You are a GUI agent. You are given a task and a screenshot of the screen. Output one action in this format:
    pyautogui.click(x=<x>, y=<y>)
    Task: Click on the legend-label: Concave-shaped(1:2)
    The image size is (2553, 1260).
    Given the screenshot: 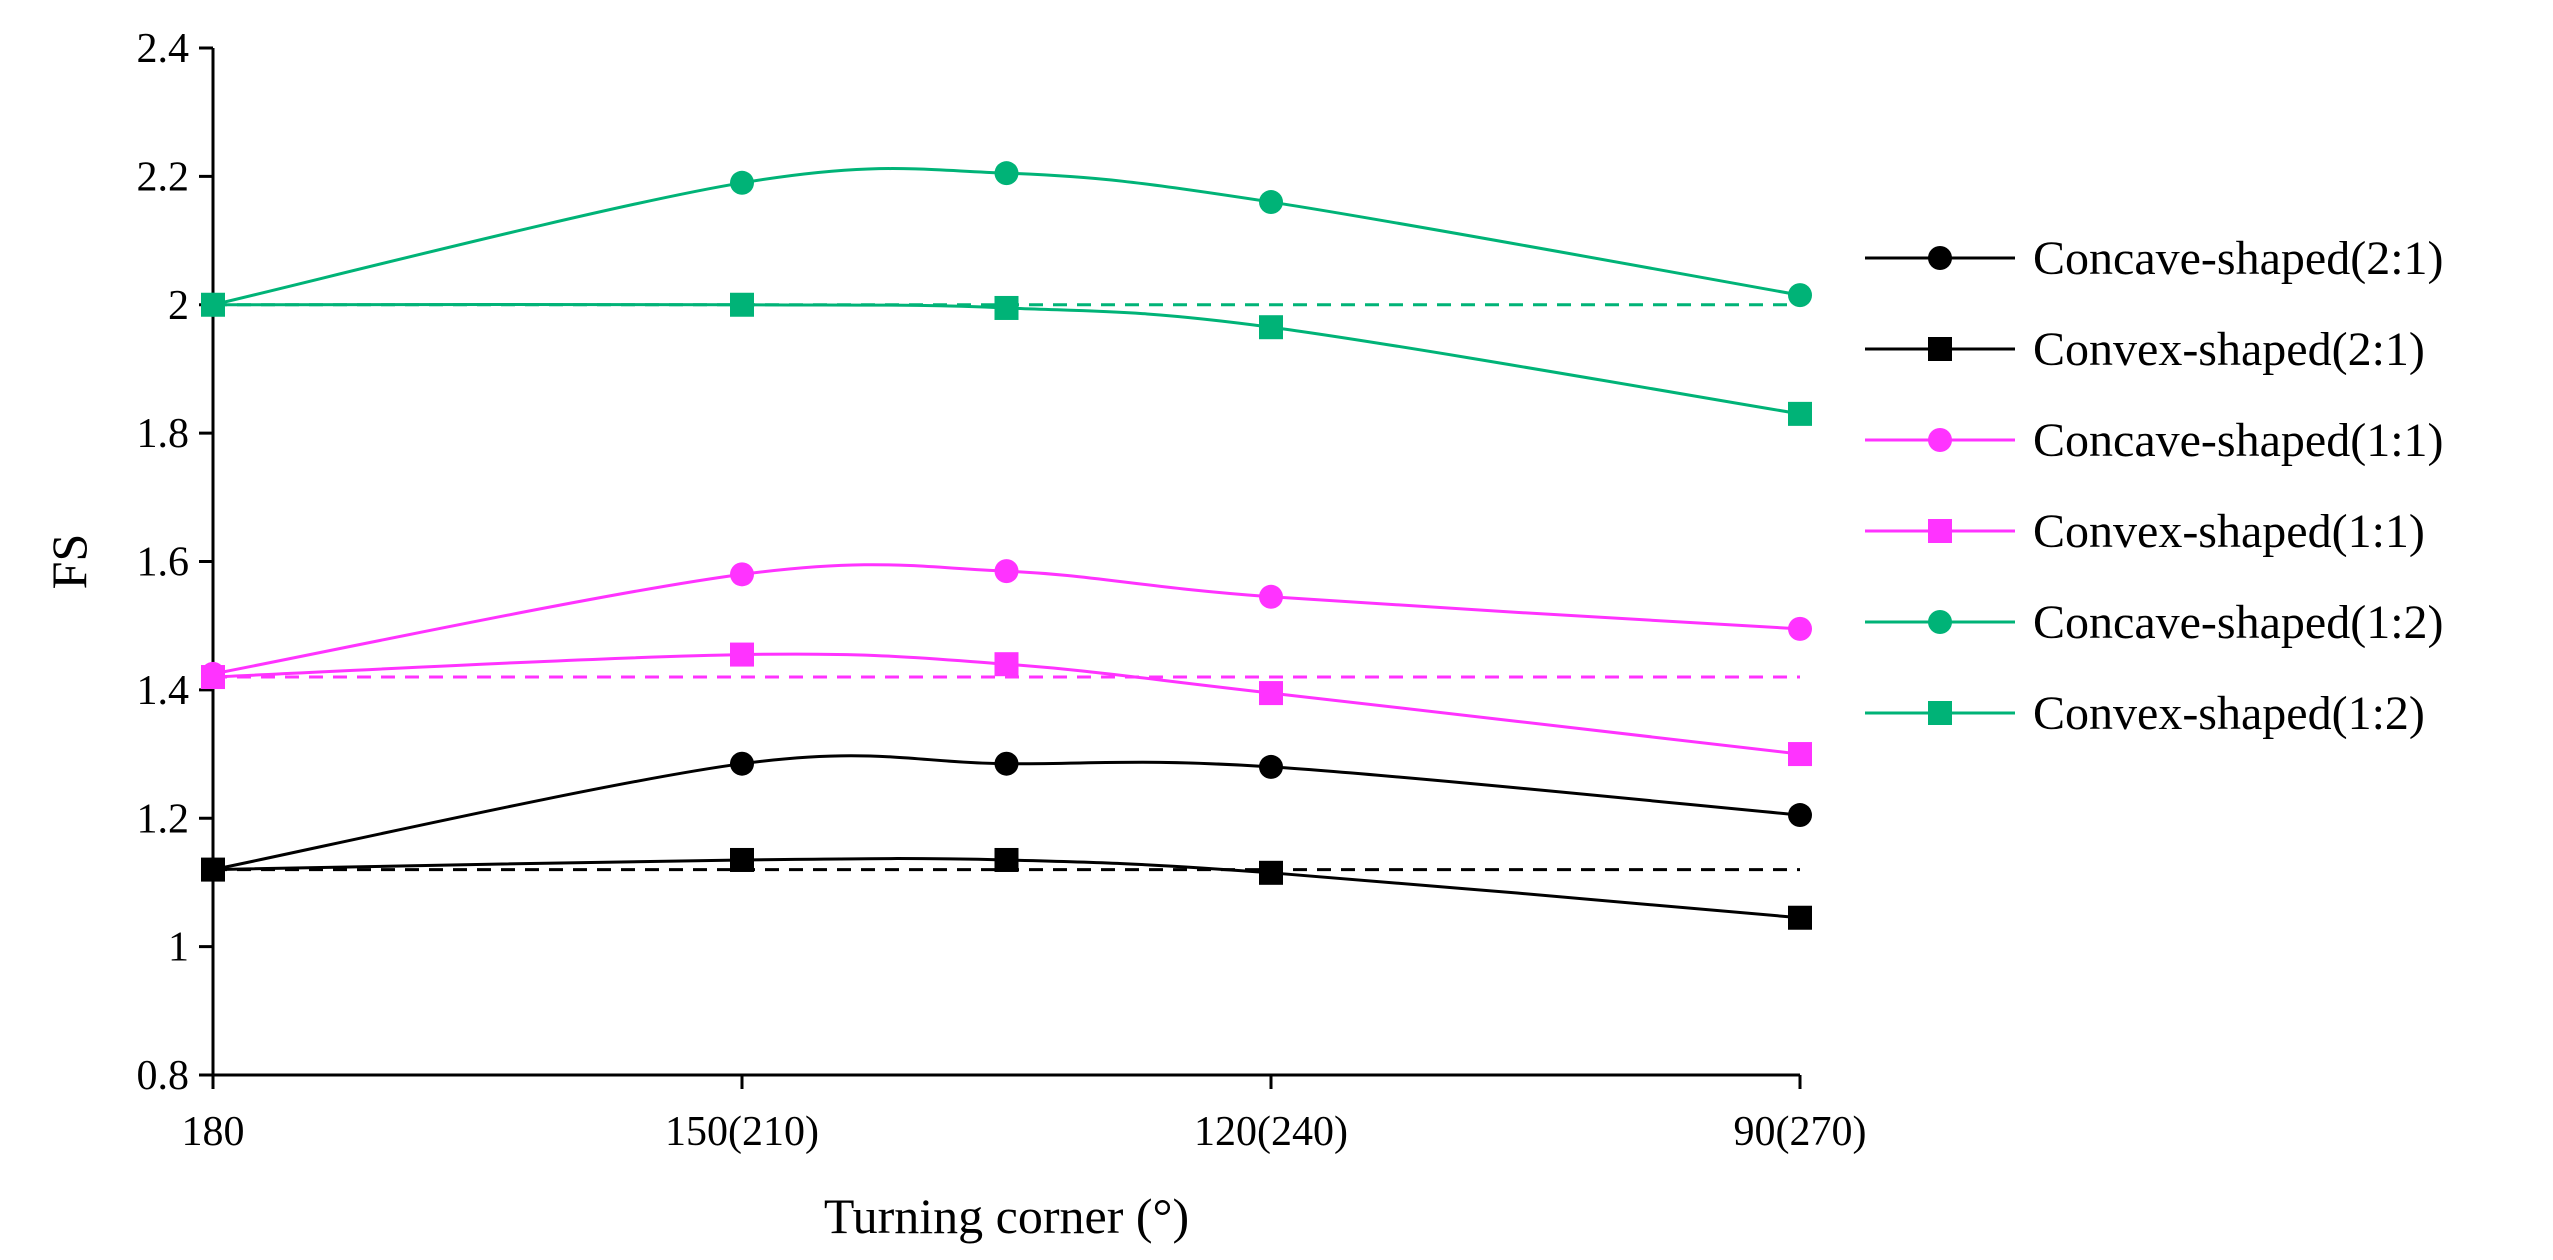 What is the action you would take?
    pyautogui.click(x=2238, y=622)
    